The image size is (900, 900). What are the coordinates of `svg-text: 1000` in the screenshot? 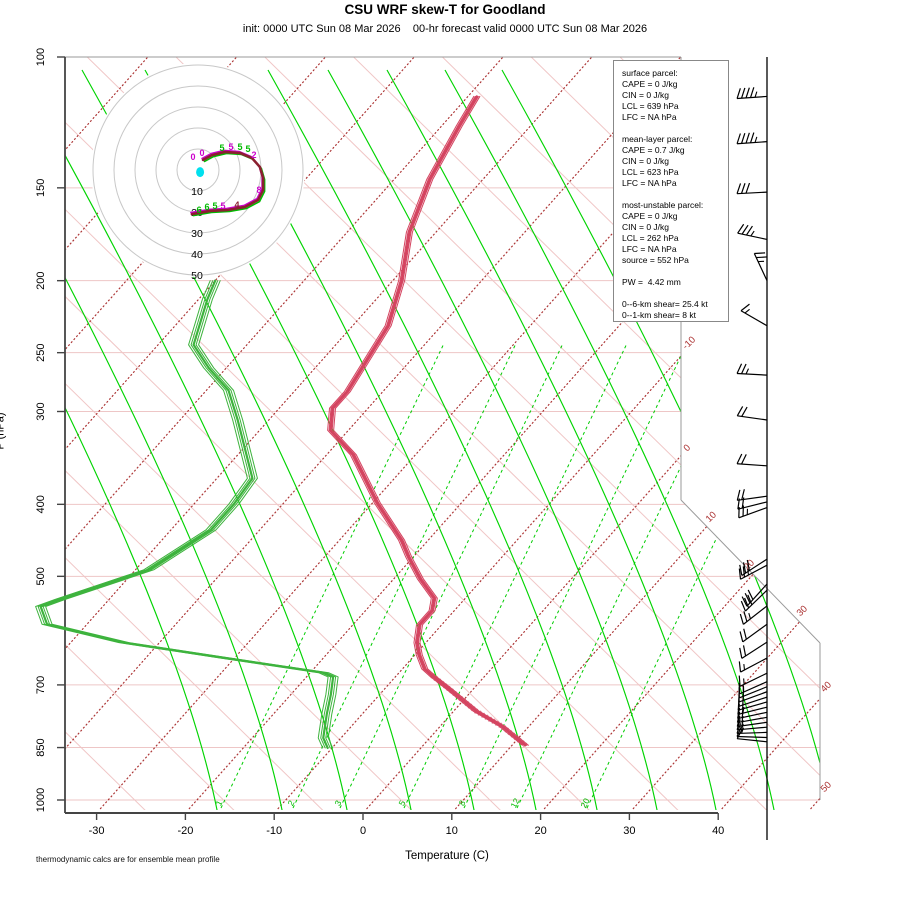 It's located at (41, 800).